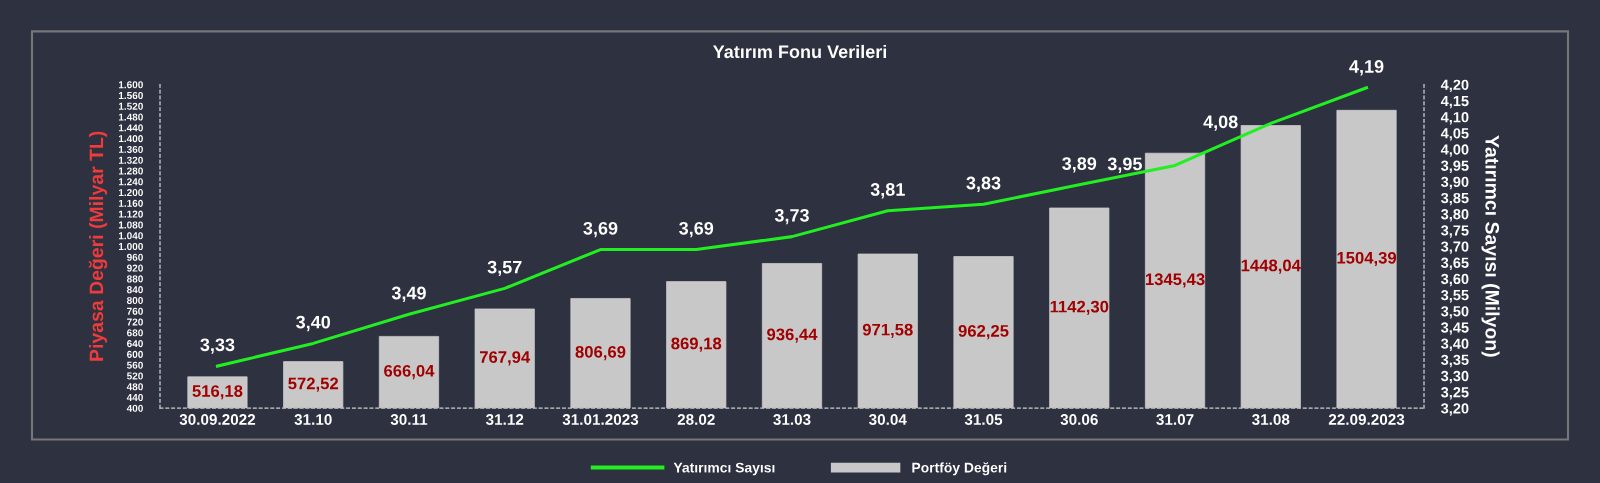  I want to click on y2-tick-label: 3,65, so click(1455, 264).